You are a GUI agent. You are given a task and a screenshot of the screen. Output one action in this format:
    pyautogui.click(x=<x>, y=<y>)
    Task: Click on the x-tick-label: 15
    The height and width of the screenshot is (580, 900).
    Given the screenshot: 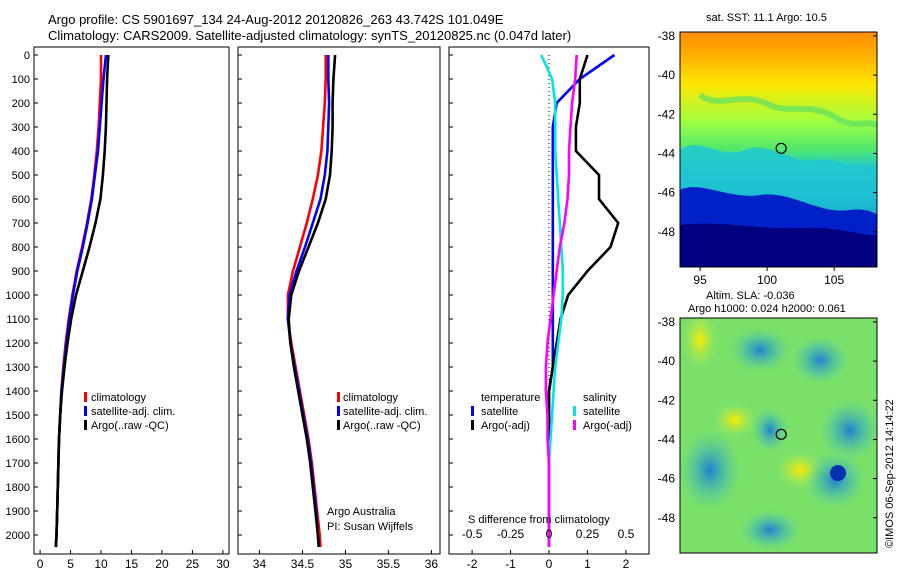 What is the action you would take?
    pyautogui.click(x=132, y=564)
    